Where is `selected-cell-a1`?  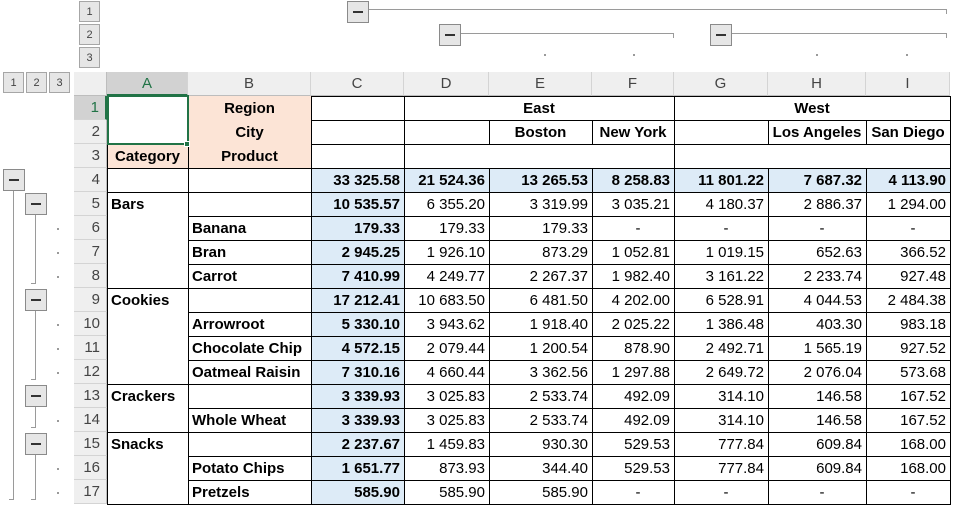 selected-cell-a1 is located at coordinates (148, 120).